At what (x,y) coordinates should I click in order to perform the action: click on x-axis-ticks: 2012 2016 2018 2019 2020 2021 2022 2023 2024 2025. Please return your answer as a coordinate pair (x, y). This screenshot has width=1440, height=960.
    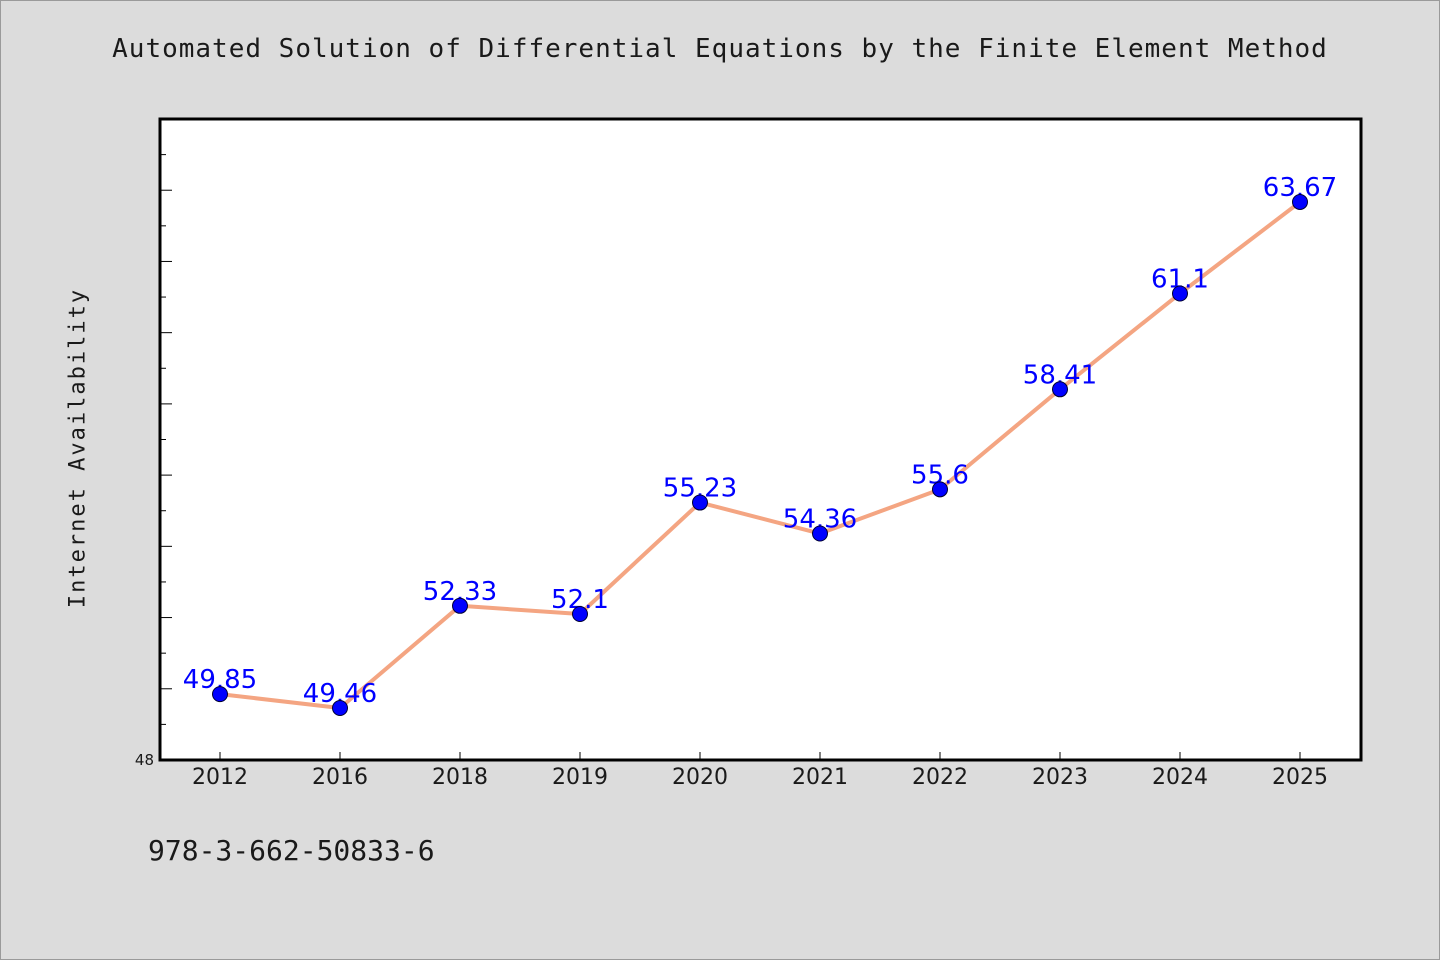
    Looking at the image, I should click on (760, 771).